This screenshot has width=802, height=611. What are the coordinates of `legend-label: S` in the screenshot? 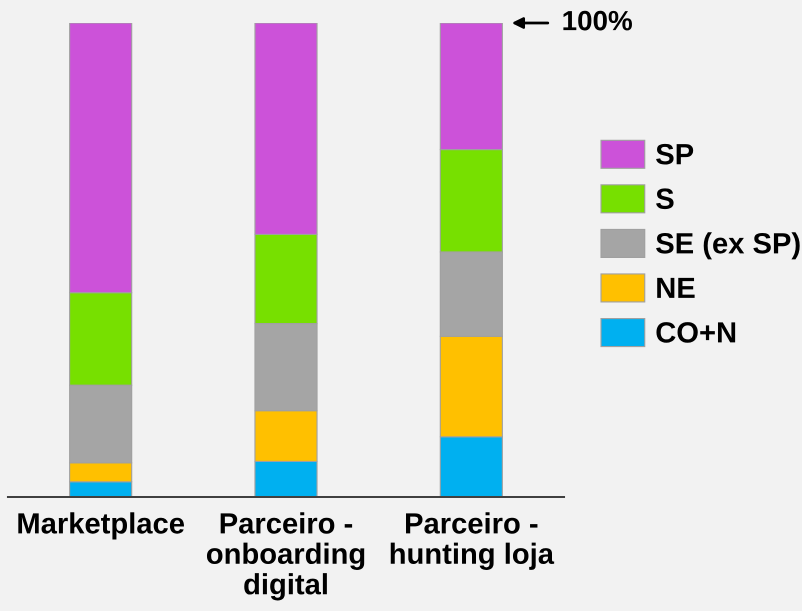 It's located at (665, 199).